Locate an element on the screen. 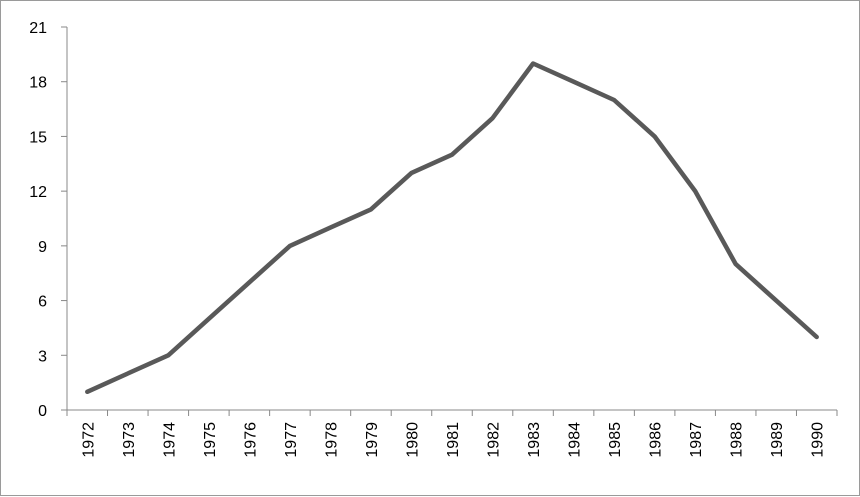 The height and width of the screenshot is (497, 860). y-ticks: 0 3 6 9 12 15 18 21 is located at coordinates (48, 220).